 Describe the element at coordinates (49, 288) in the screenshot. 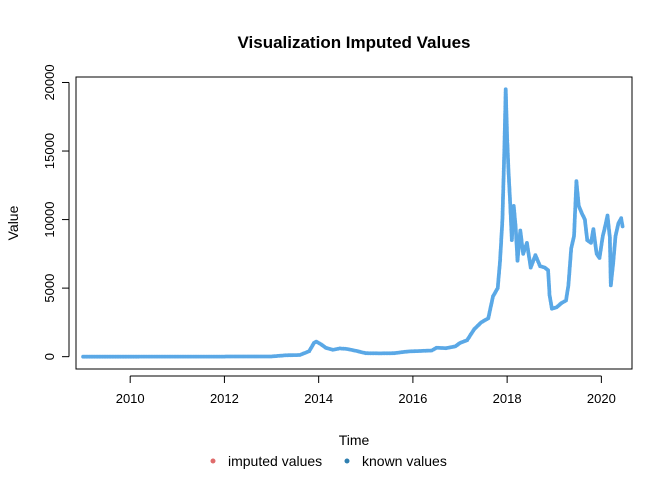

I see `y-tick-label: 5000` at that location.